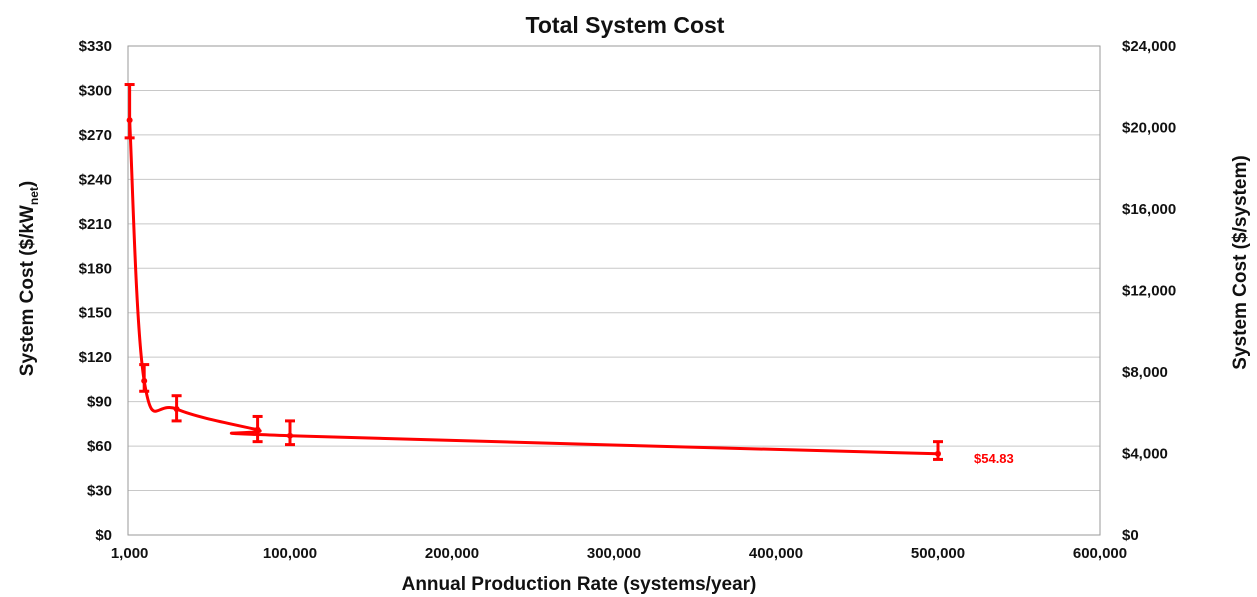 This screenshot has width=1257, height=597. Describe the element at coordinates (27, 290) in the screenshot. I see `y-axis-title-main: System Cost ($/kW` at that location.